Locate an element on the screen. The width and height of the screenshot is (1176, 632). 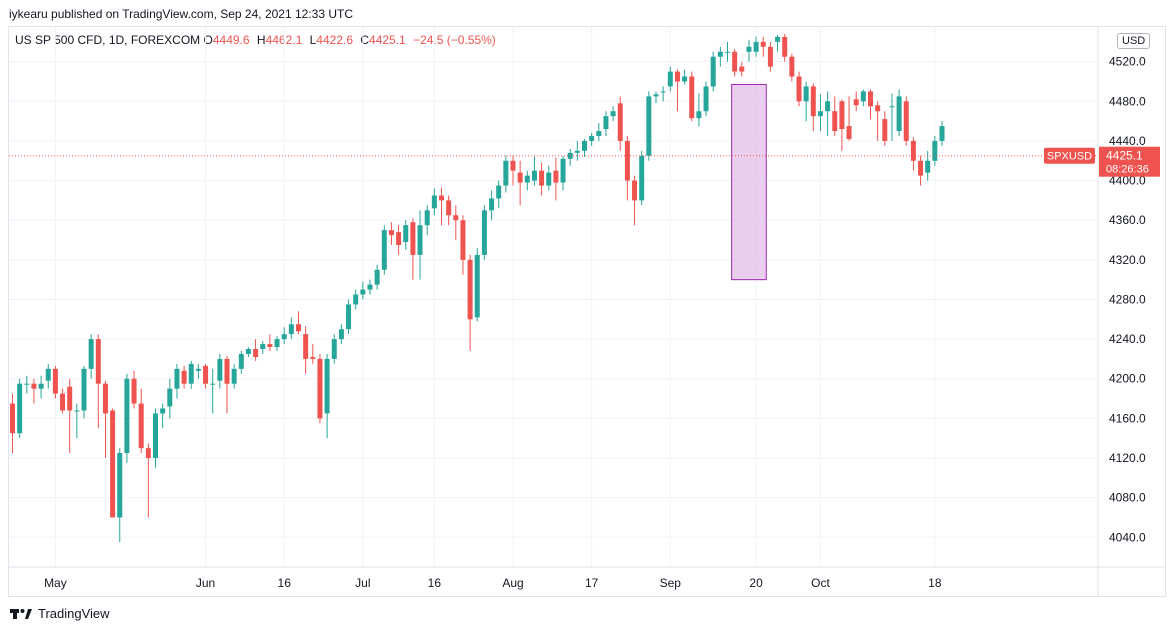
change-value: −24.5 (−0.55%) is located at coordinates (454, 40).